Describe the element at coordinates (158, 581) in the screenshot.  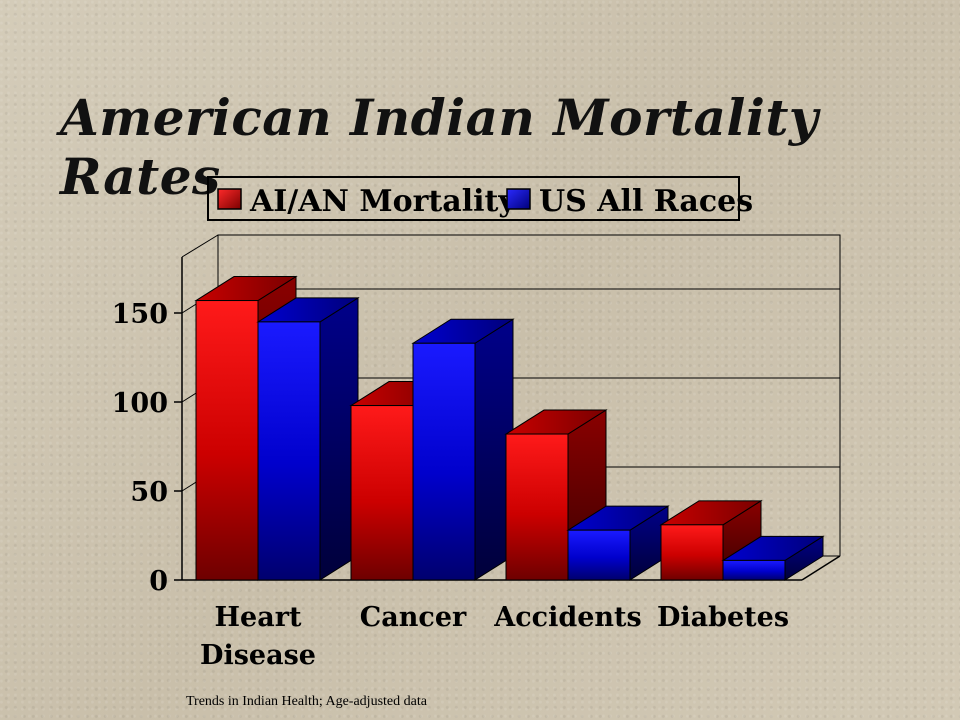
I see `y-tick-label-0: 0` at that location.